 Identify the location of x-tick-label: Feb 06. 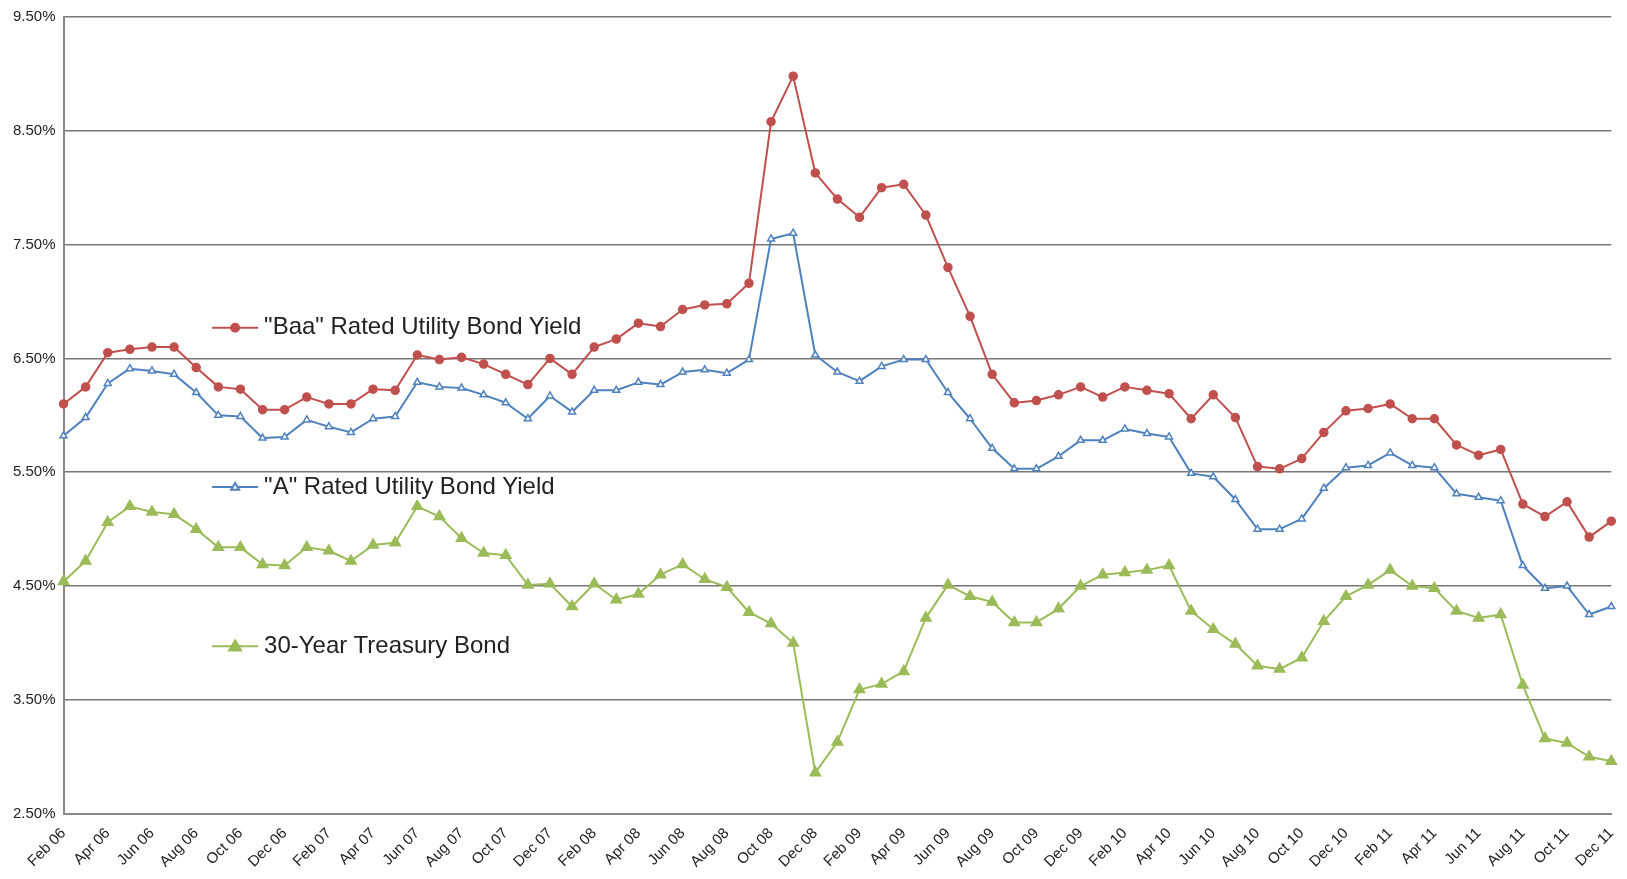
(46, 847).